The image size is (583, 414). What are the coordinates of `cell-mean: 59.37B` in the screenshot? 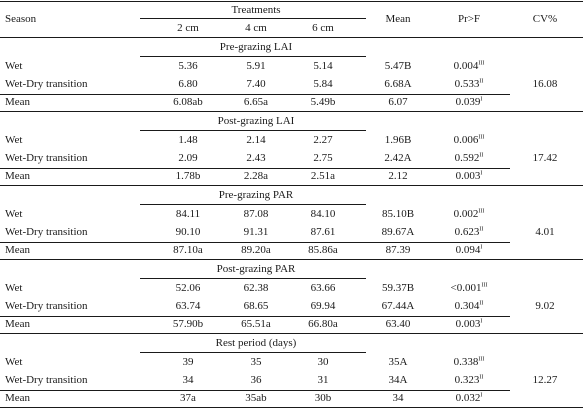 It's located at (398, 288).